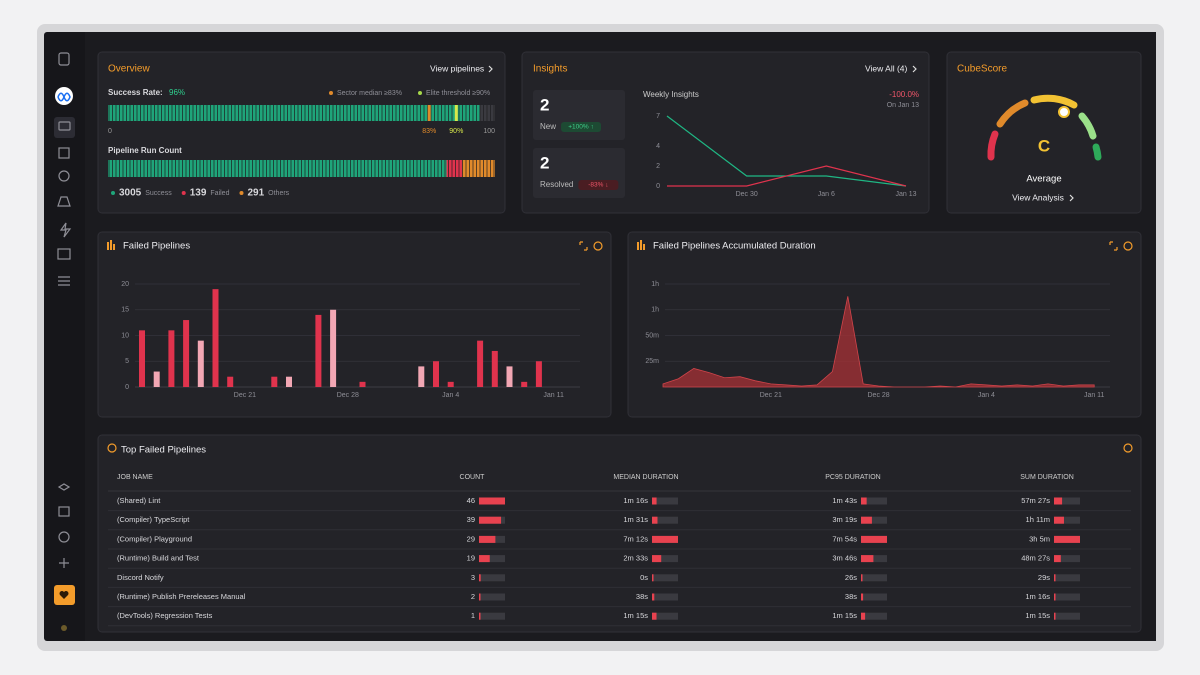  I want to click on chart-title: Weekly Insights, so click(671, 94).